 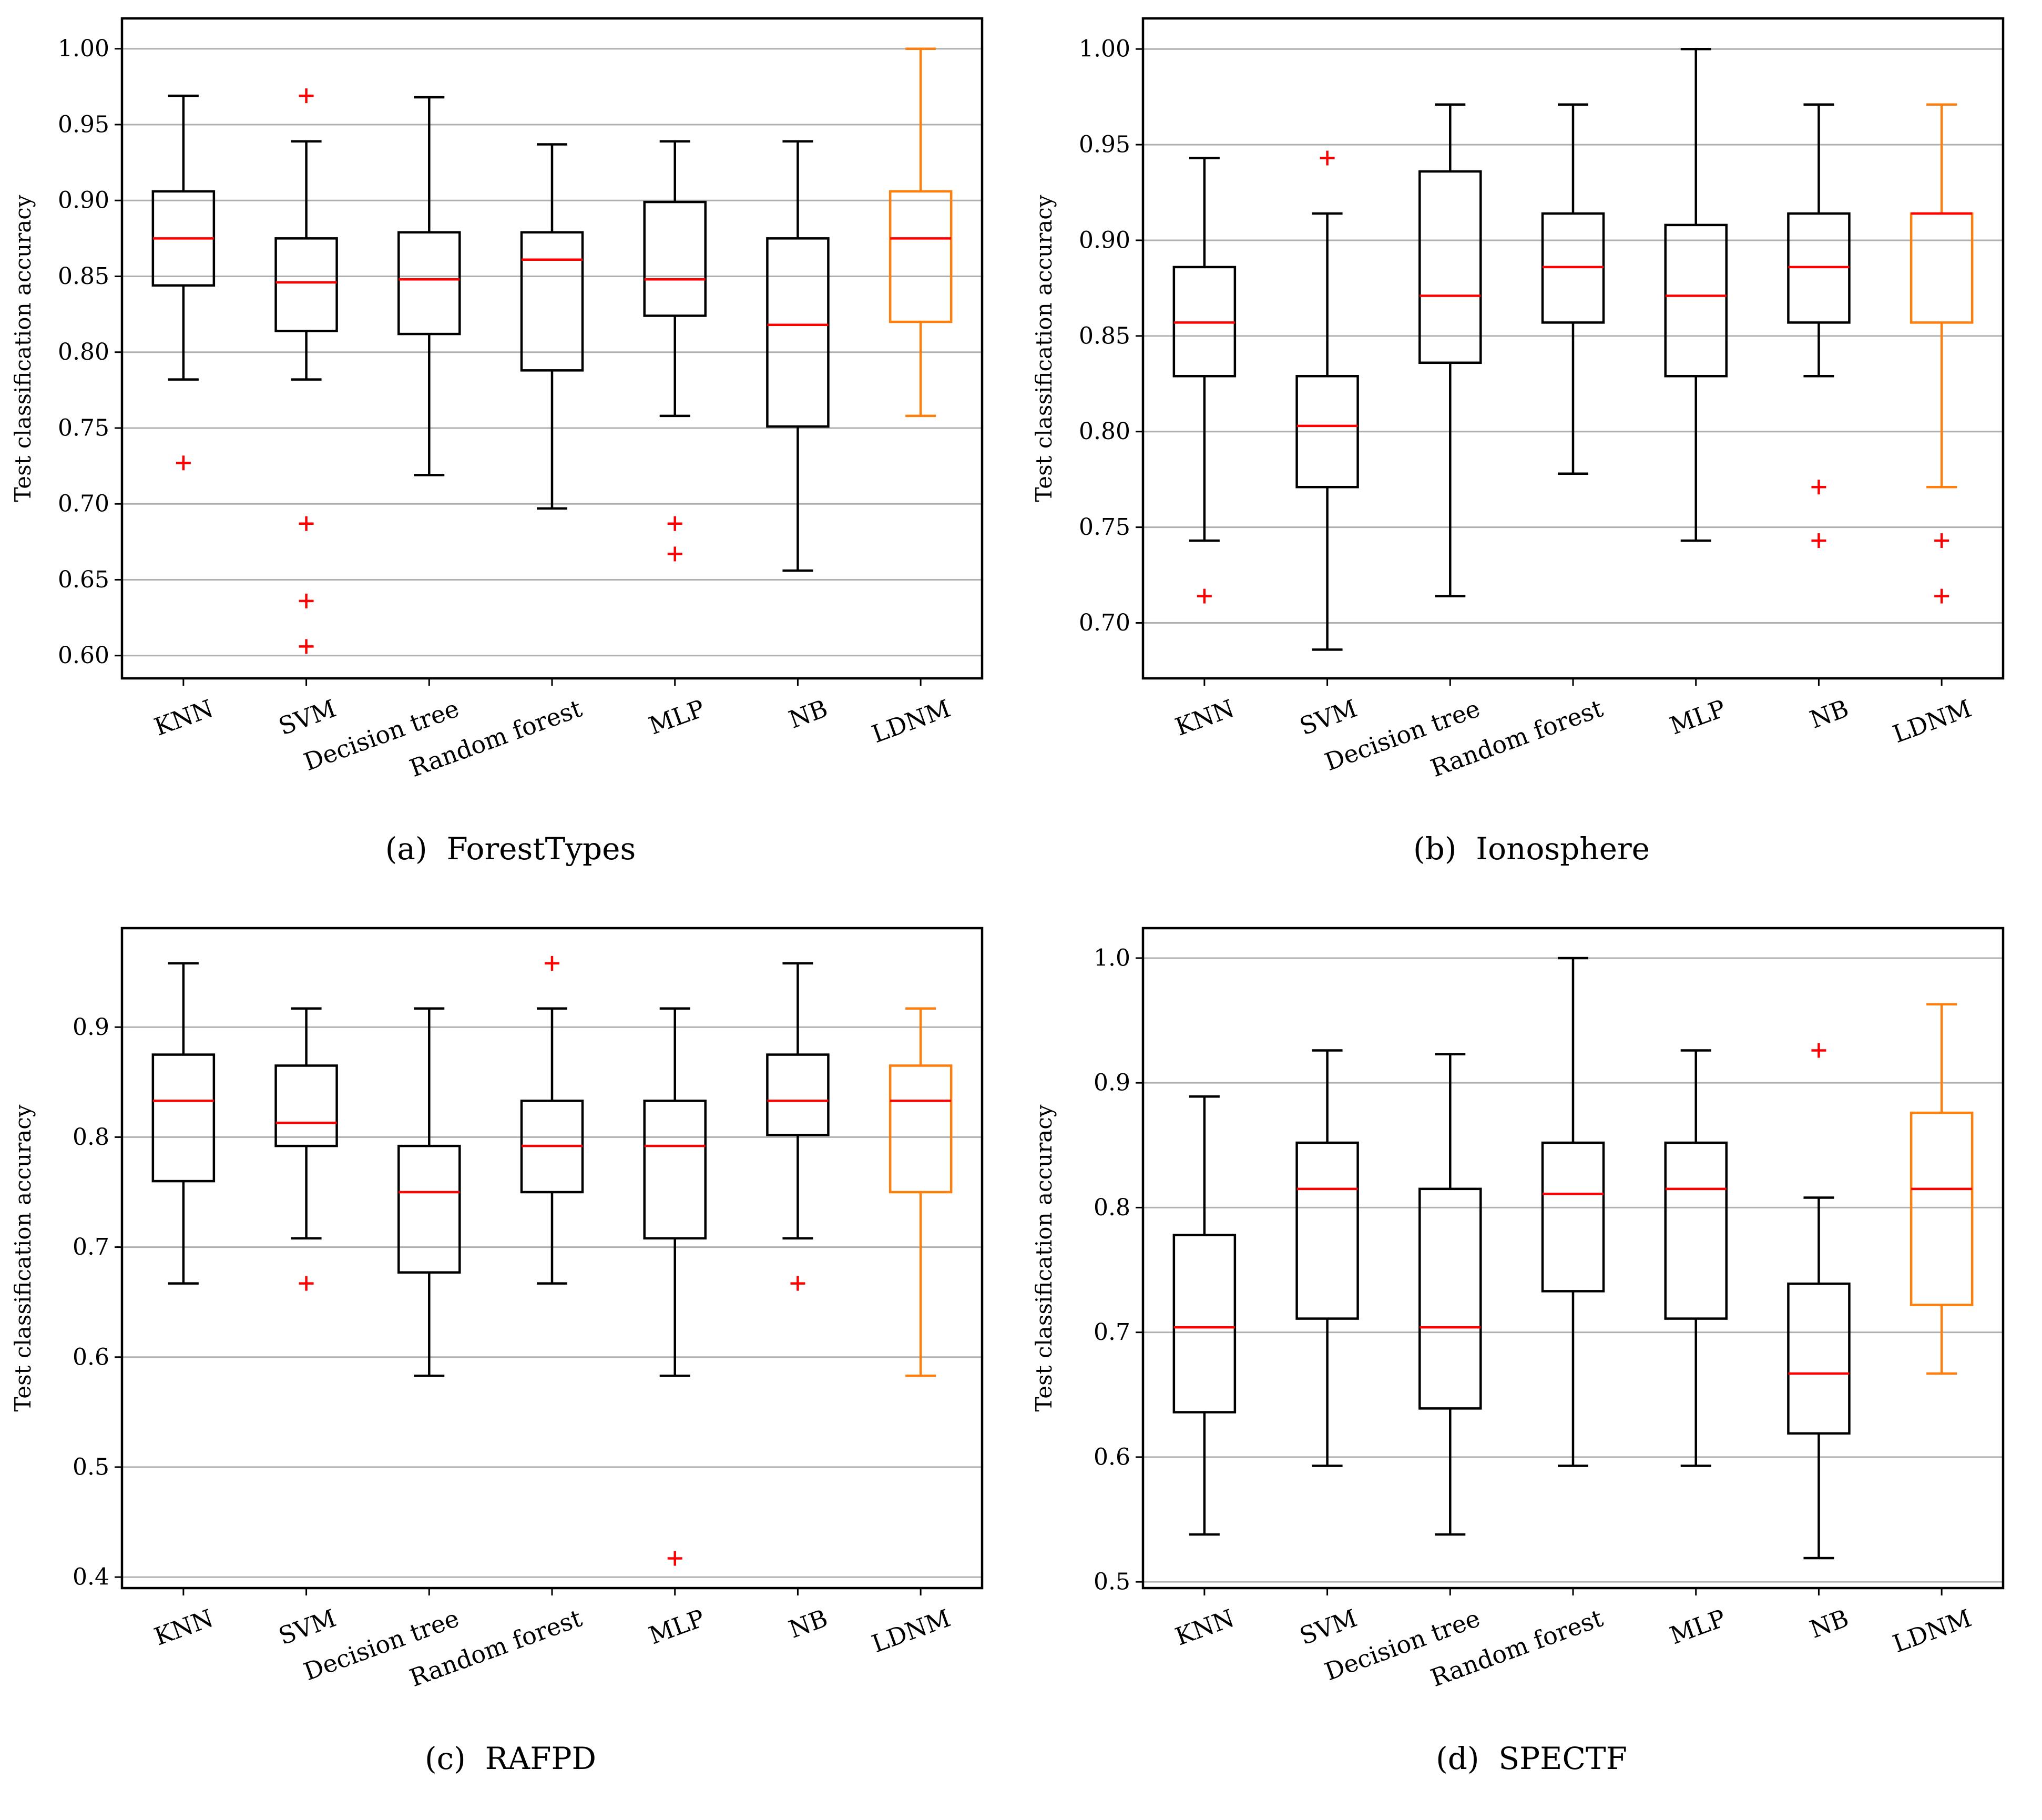 I want to click on y-axis: 0.5 0.6 0.7 0.8 0.9 1.0, so click(x=1118, y=1269).